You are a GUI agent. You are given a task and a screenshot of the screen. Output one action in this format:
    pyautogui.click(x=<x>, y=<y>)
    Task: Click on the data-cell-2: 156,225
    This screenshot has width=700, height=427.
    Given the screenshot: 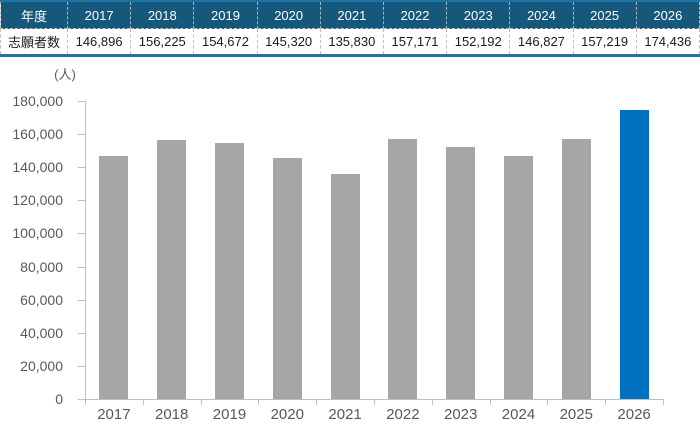 What is the action you would take?
    pyautogui.click(x=162, y=42)
    